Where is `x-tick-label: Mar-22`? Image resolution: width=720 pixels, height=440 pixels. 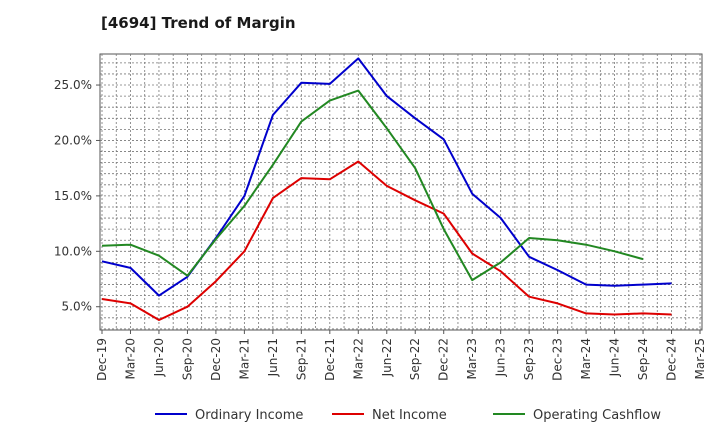 x-tick-label: Mar-22 is located at coordinates (358, 358).